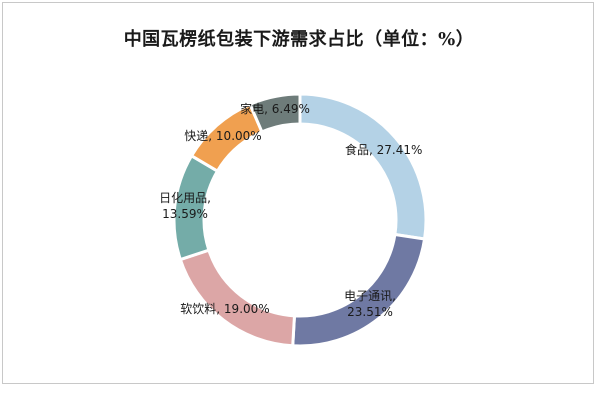 The width and height of the screenshot is (600, 400). What do you see at coordinates (383, 149) in the screenshot?
I see `data-label-food: 食品, 27.41%` at bounding box center [383, 149].